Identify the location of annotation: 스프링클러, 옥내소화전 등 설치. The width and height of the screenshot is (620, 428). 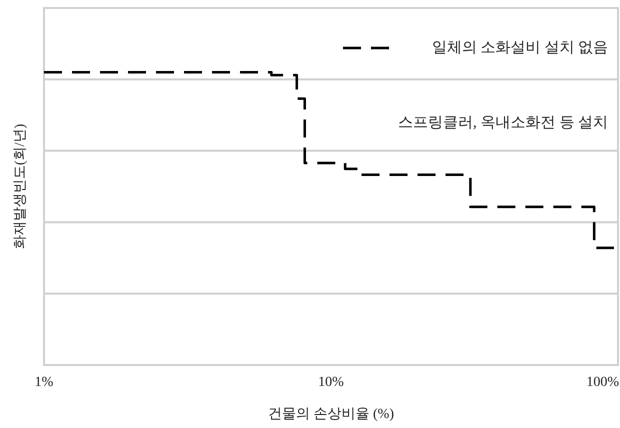
(503, 123).